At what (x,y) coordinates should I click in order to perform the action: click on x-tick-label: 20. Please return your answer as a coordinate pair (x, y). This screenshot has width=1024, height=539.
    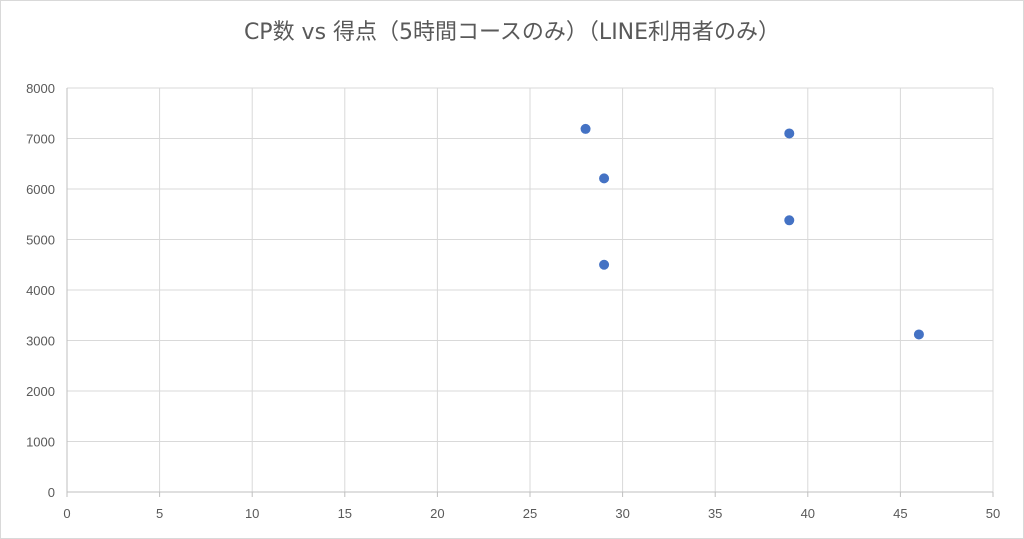
    Looking at the image, I should click on (437, 513).